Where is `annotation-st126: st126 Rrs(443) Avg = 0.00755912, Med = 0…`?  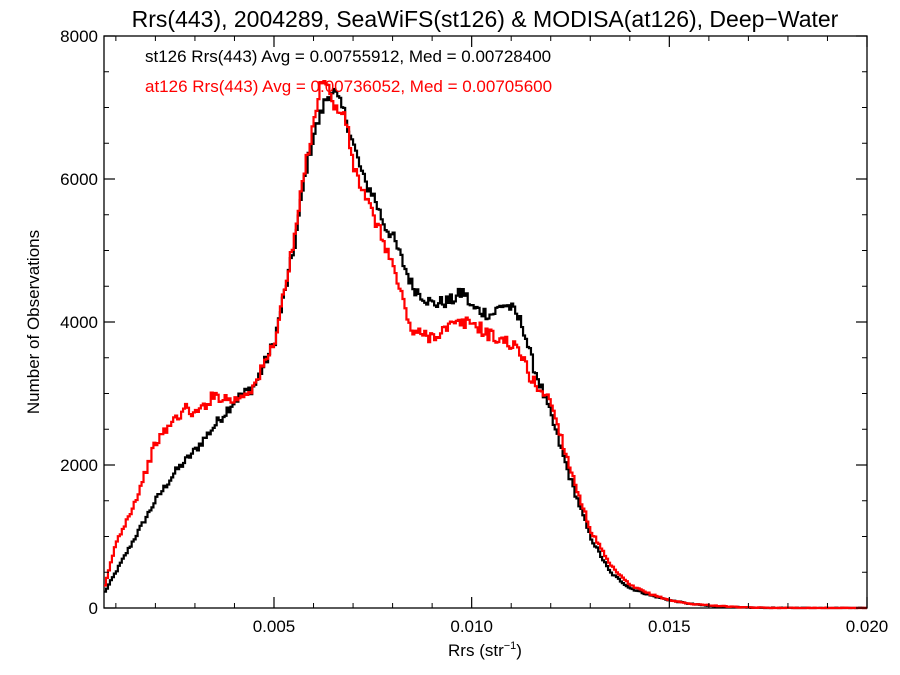
annotation-st126: st126 Rrs(443) Avg = 0.00755912, Med = 0… is located at coordinates (348, 56).